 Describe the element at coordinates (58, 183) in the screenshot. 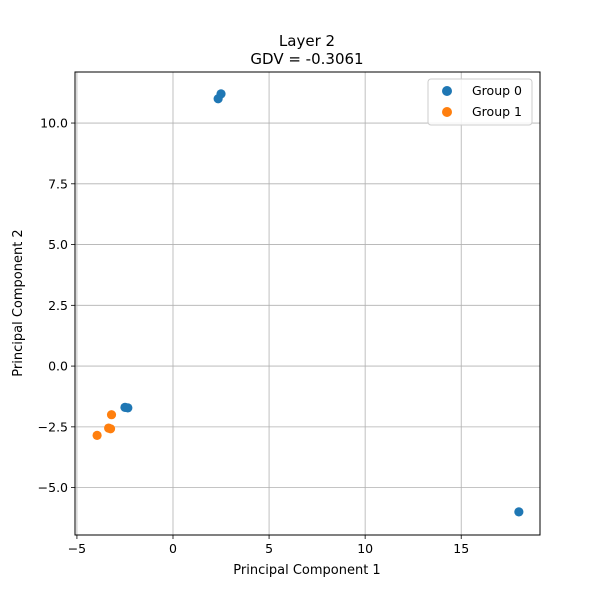

I see `y-tick-label: 7.5` at that location.